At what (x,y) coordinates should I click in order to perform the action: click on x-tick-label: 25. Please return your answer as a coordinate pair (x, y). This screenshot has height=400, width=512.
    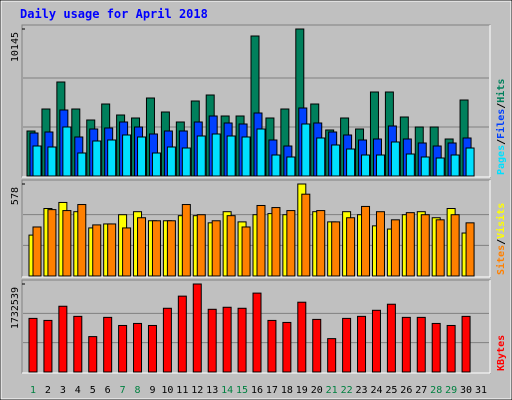
    Looking at the image, I should click on (391, 390).